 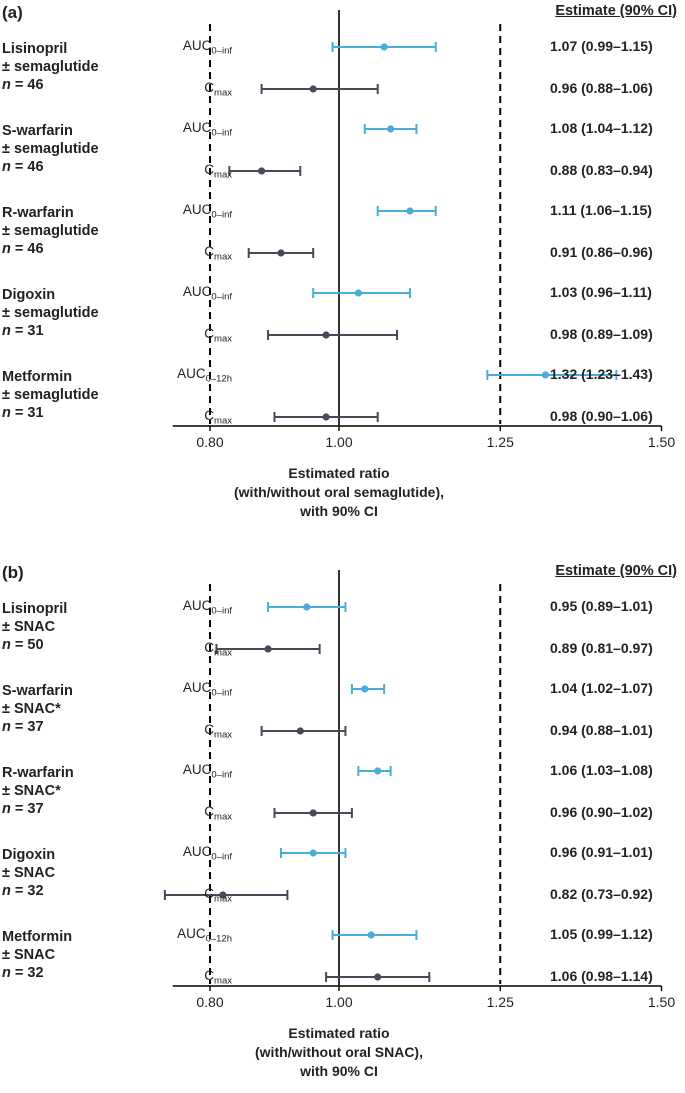 What do you see at coordinates (601, 416) in the screenshot?
I see `estimate-value: 0.98 (0.90–1.06)` at bounding box center [601, 416].